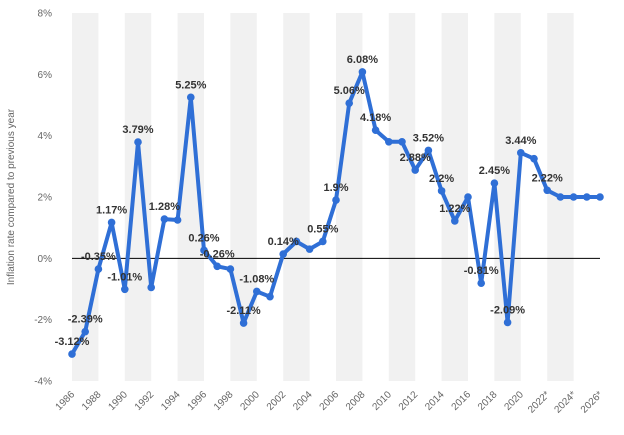 This screenshot has height=435, width=624. I want to click on data-label: -0.81%, so click(481, 271).